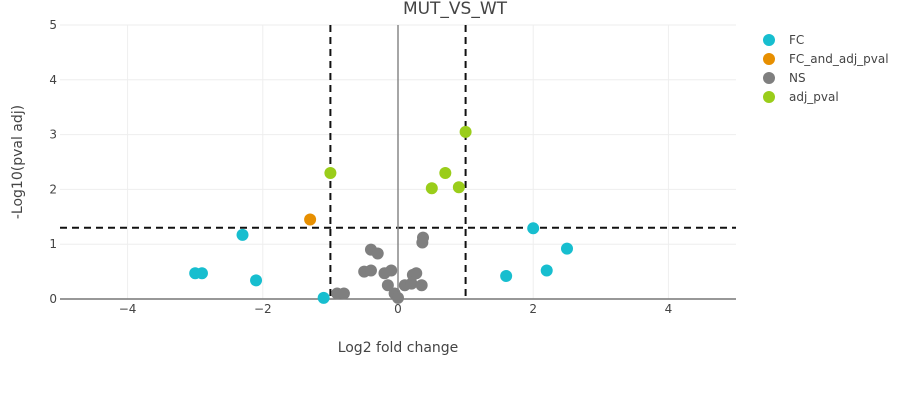 This screenshot has height=400, width=910. I want to click on legend-label: NS, so click(797, 78).